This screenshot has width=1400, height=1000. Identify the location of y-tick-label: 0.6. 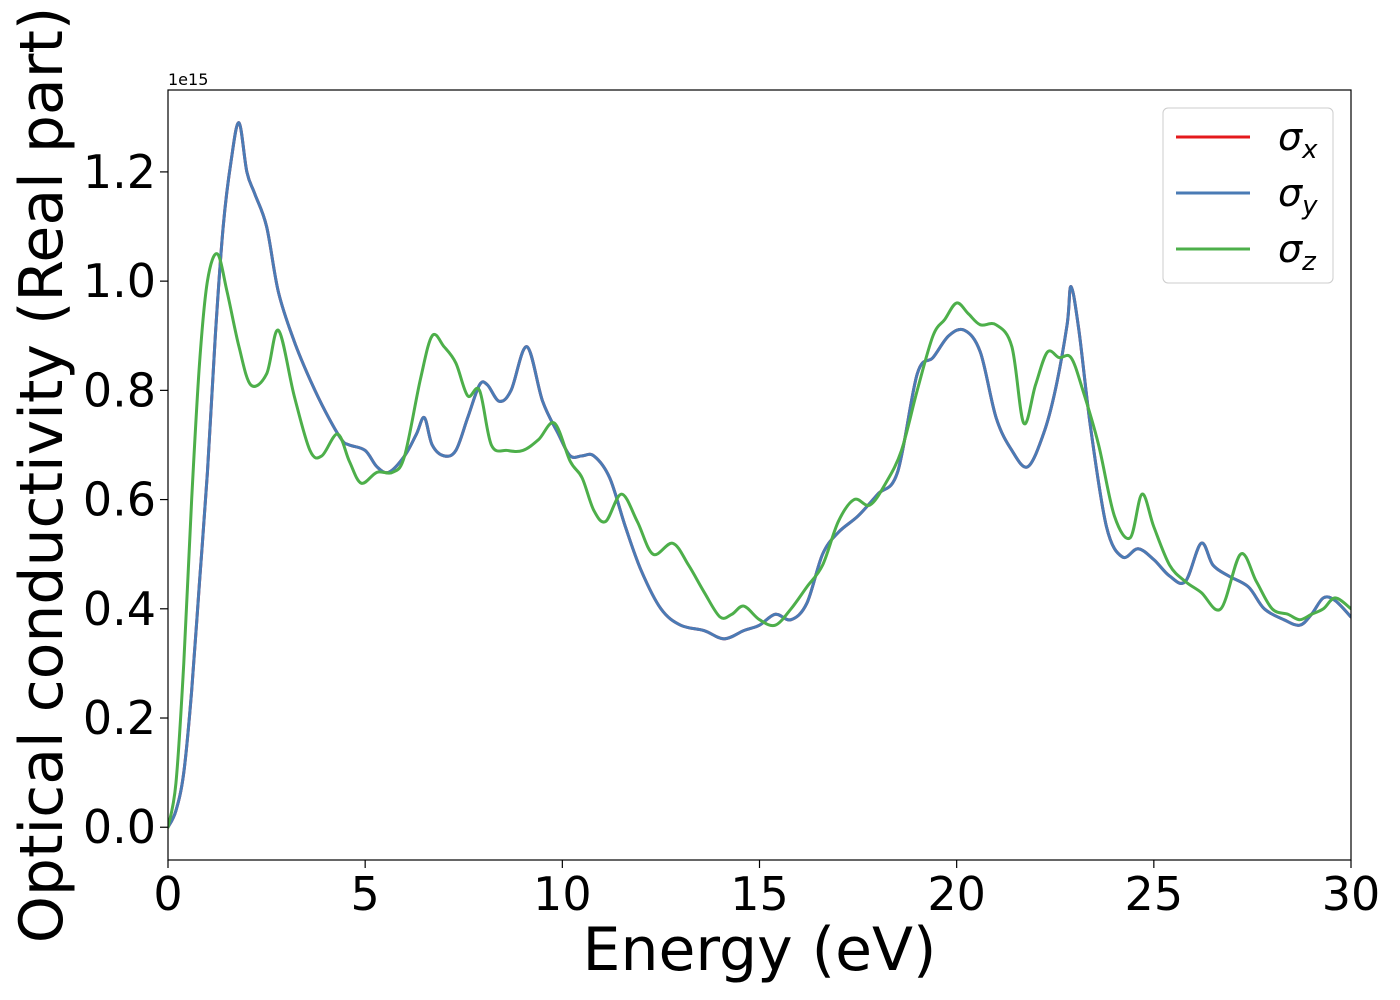
(119, 500).